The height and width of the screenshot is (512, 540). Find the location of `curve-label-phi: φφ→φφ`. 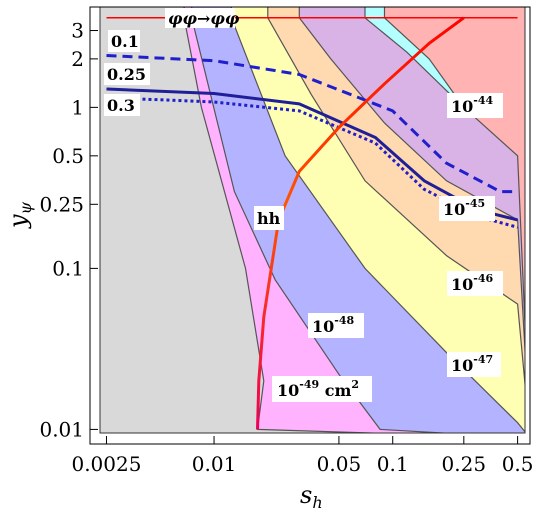

curve-label-phi: φφ→φφ is located at coordinates (202, 18).